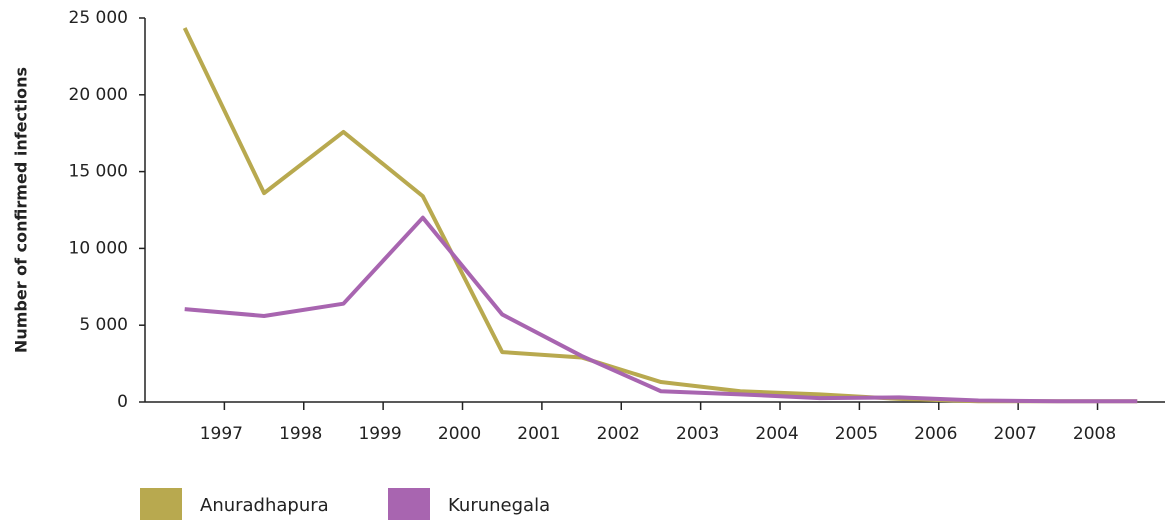  What do you see at coordinates (538, 434) in the screenshot?
I see `x-tick-label: 2001` at bounding box center [538, 434].